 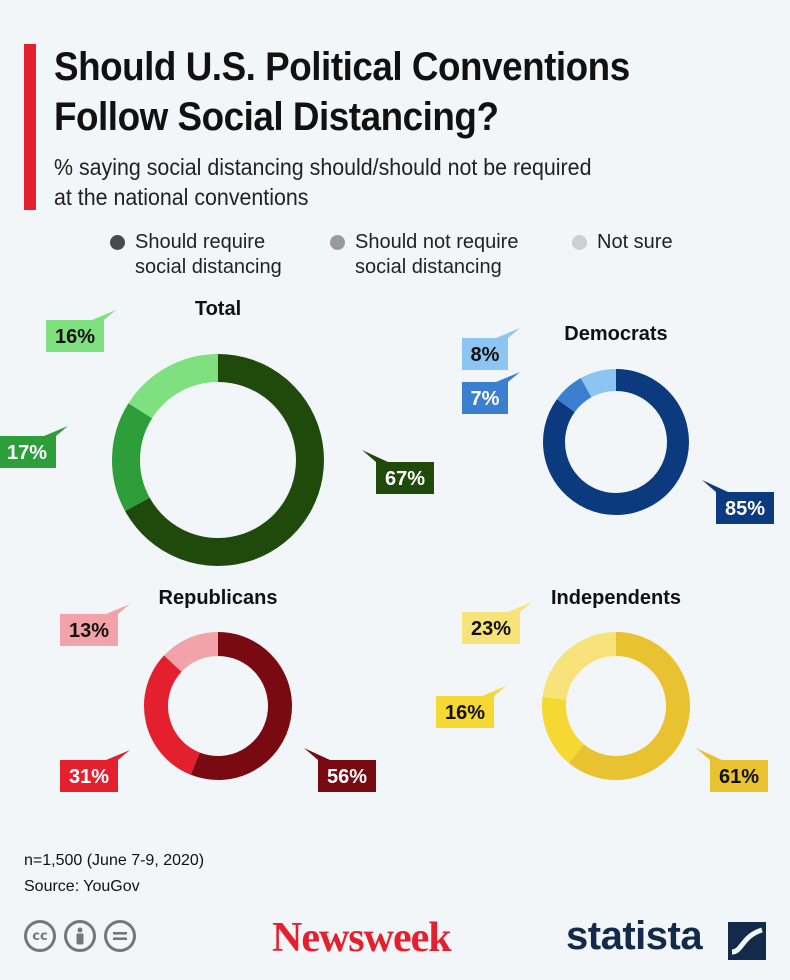 What do you see at coordinates (173, 386) in the screenshot?
I see `donut-slice-total-not-sure` at bounding box center [173, 386].